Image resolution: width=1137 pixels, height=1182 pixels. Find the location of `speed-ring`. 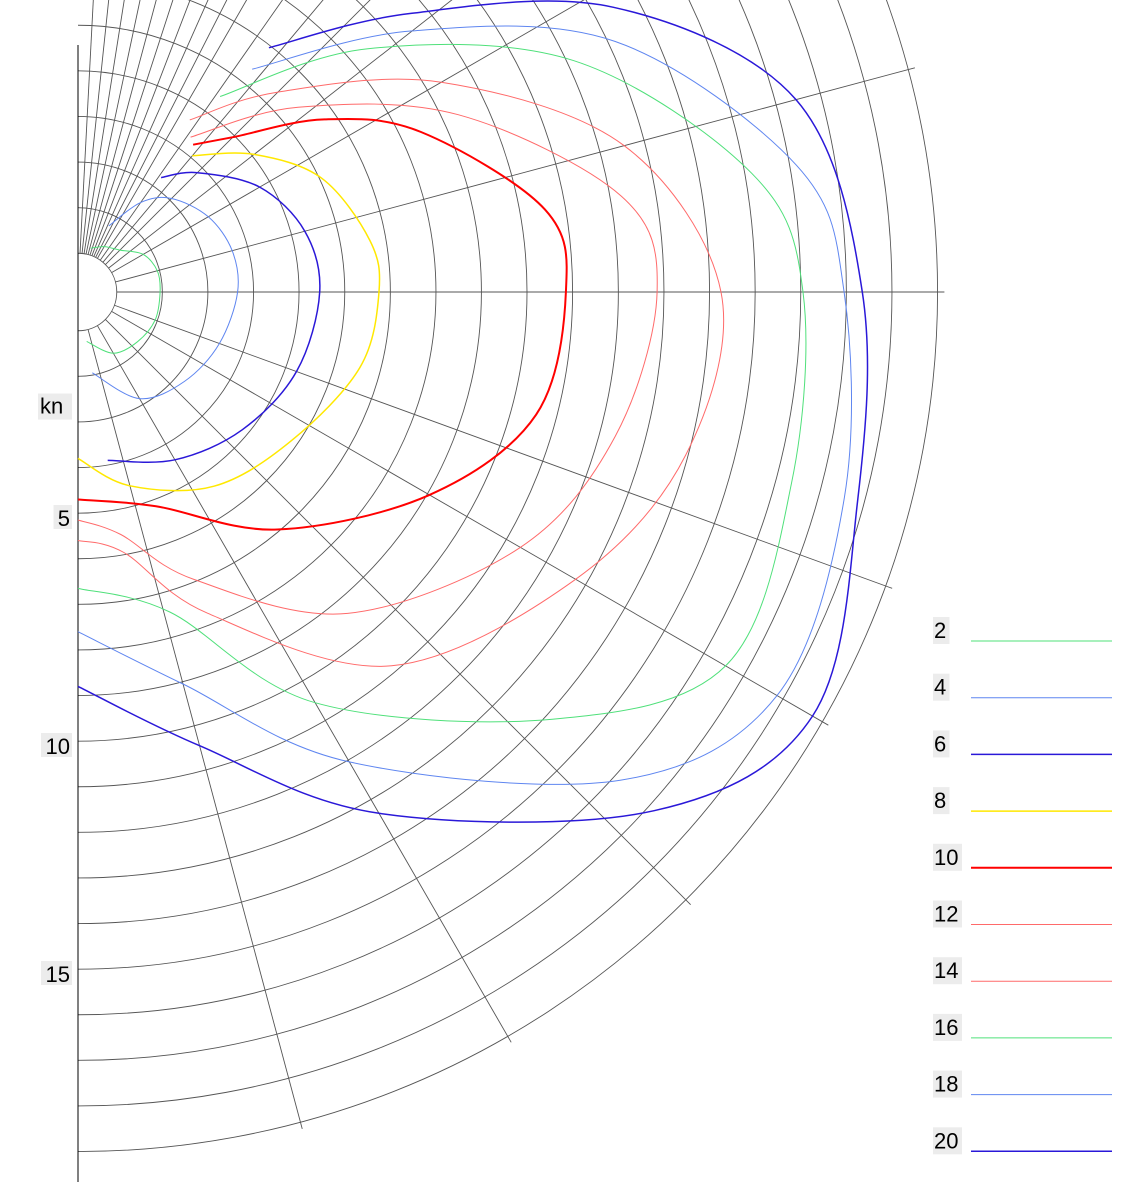

speed-ring is located at coordinates (97, 292).